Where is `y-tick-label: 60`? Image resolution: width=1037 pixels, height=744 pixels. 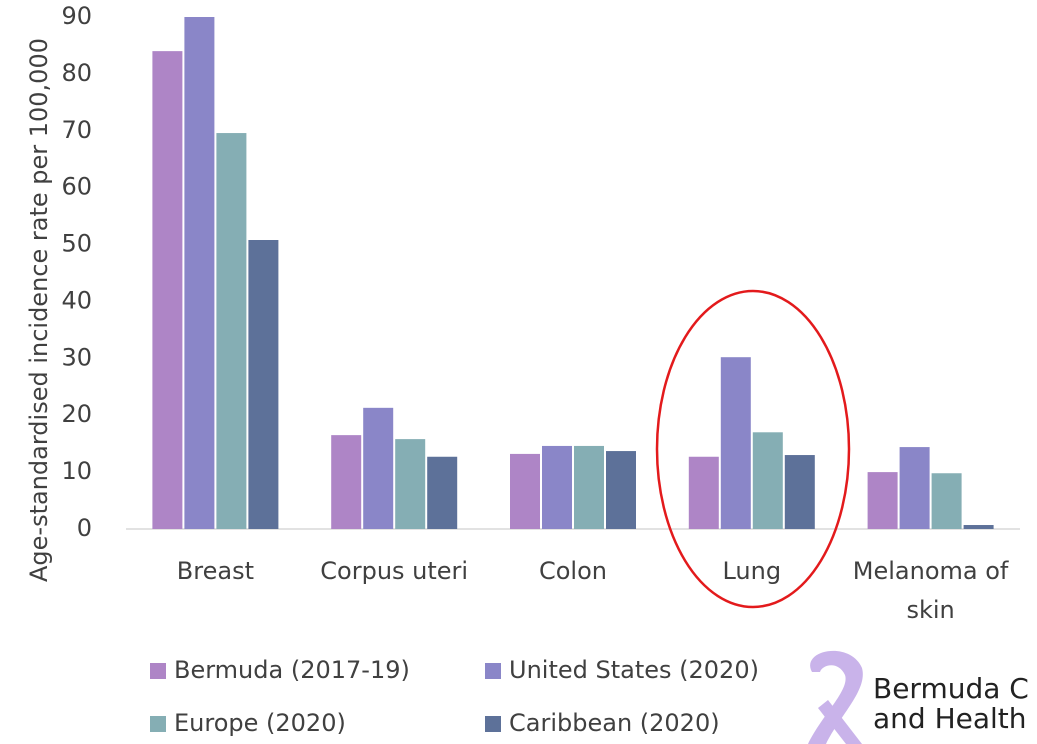
y-tick-label: 60 is located at coordinates (76, 187).